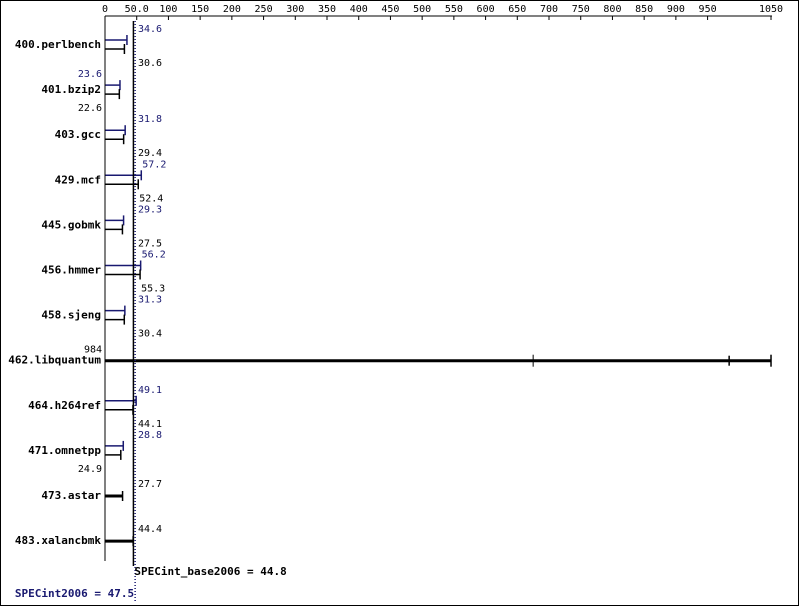  I want to click on peak-value-label: 56.2, so click(154, 255).